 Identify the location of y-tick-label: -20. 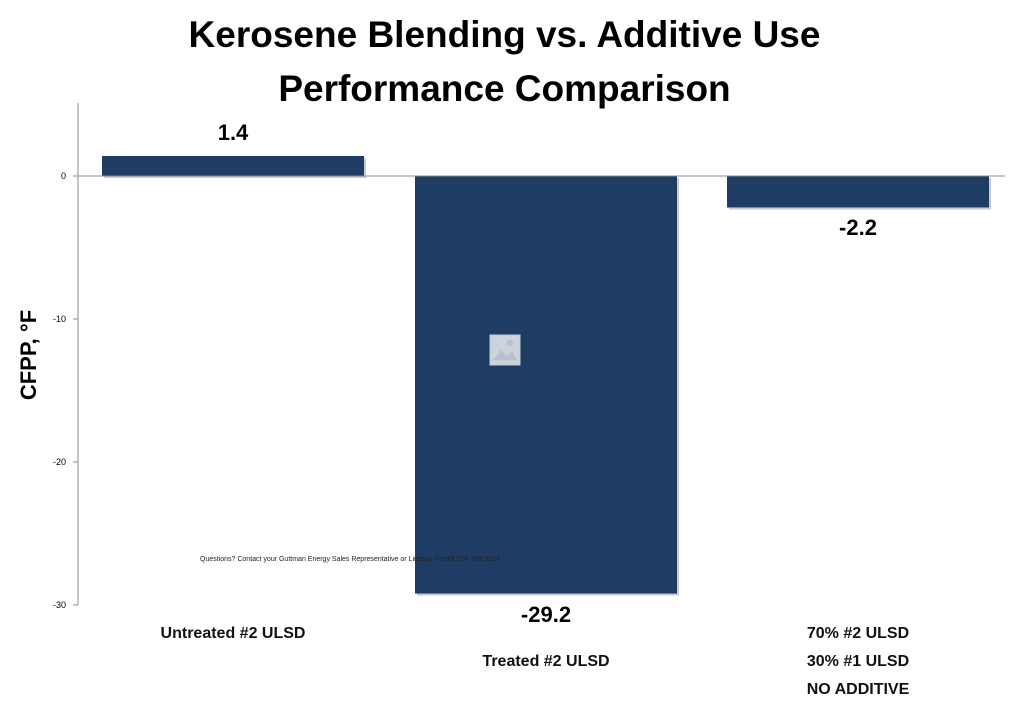
(59, 462).